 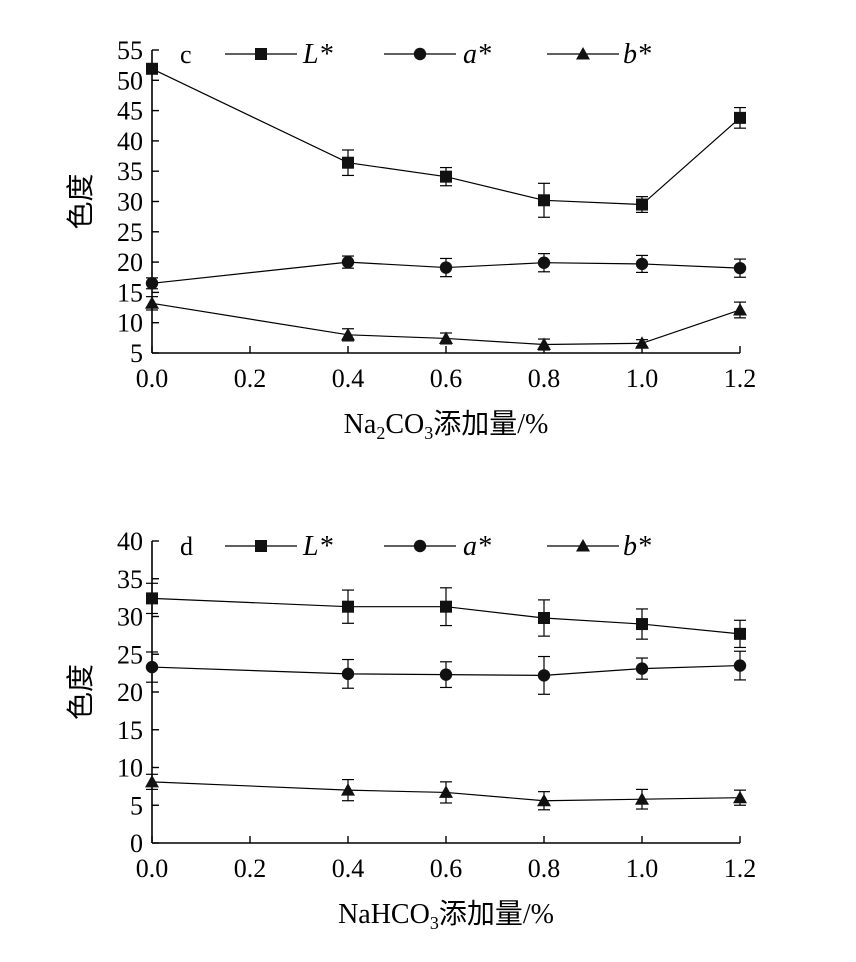 I want to click on y-tick-label: 45, so click(x=130, y=111).